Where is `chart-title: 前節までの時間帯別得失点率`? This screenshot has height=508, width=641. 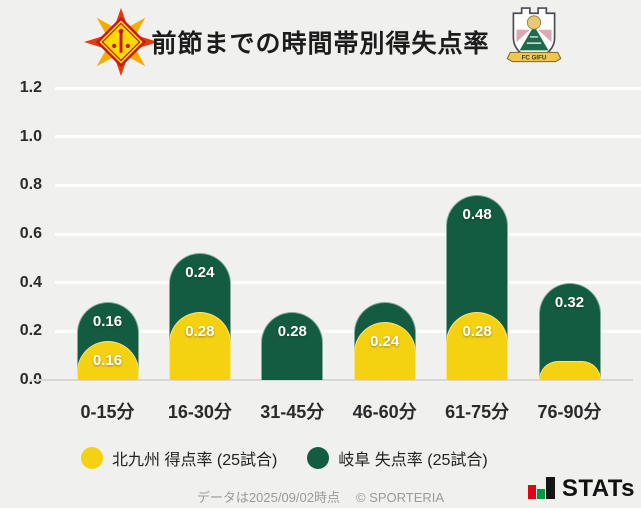 chart-title: 前節までの時間帯別得失点率 is located at coordinates (320, 44).